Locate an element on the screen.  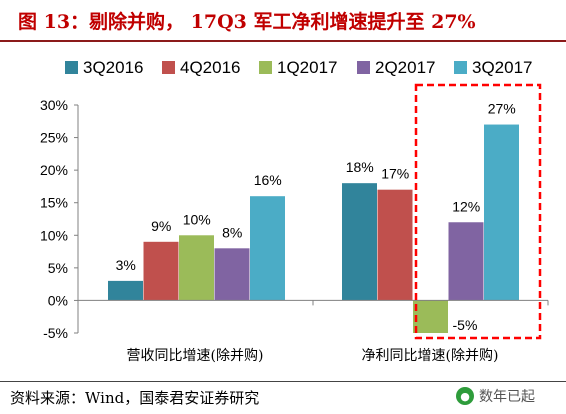
highlight-box is located at coordinates (478, 211).